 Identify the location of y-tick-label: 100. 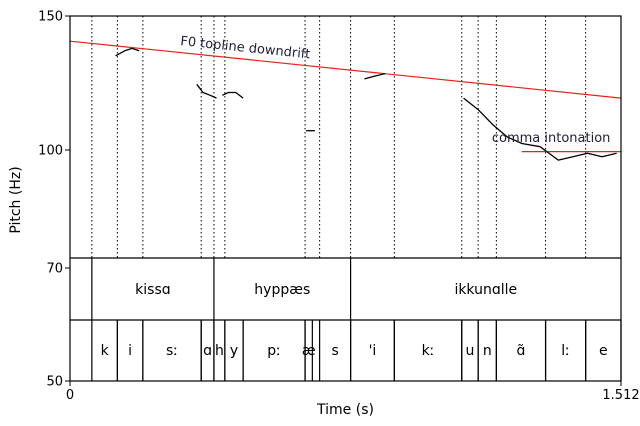
(50, 151).